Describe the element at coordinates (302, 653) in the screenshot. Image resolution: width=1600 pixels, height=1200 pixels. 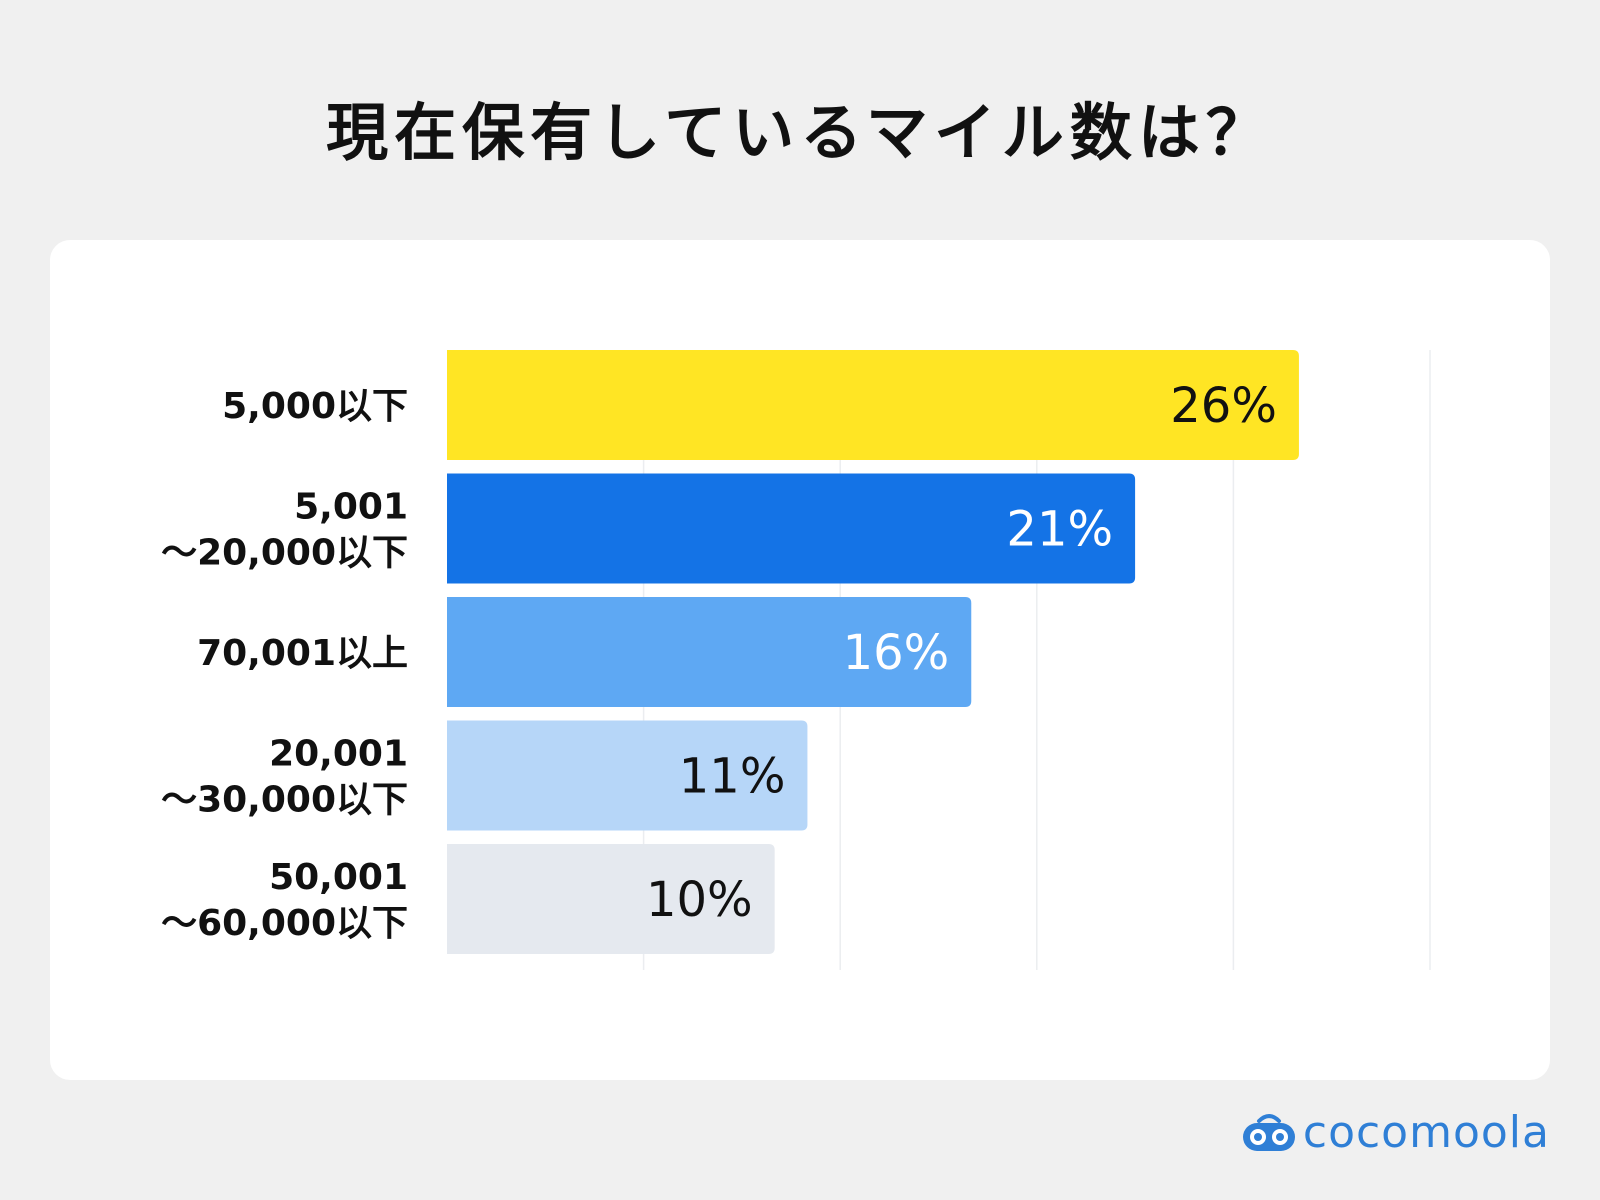
I see `category-label: 70,001以上` at that location.